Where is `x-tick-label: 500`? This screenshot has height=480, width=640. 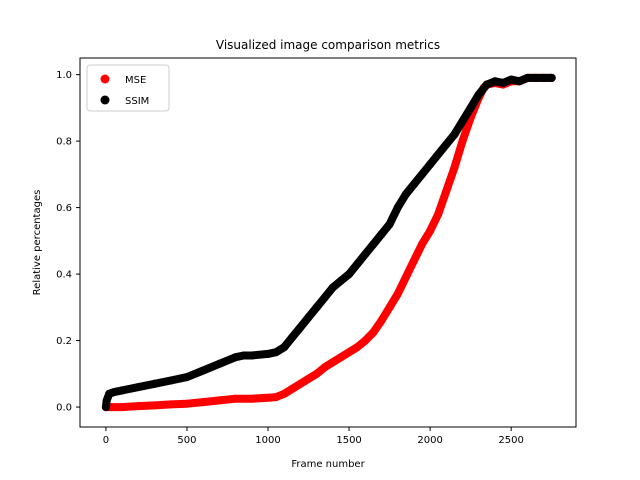 x-tick-label: 500 is located at coordinates (186, 440).